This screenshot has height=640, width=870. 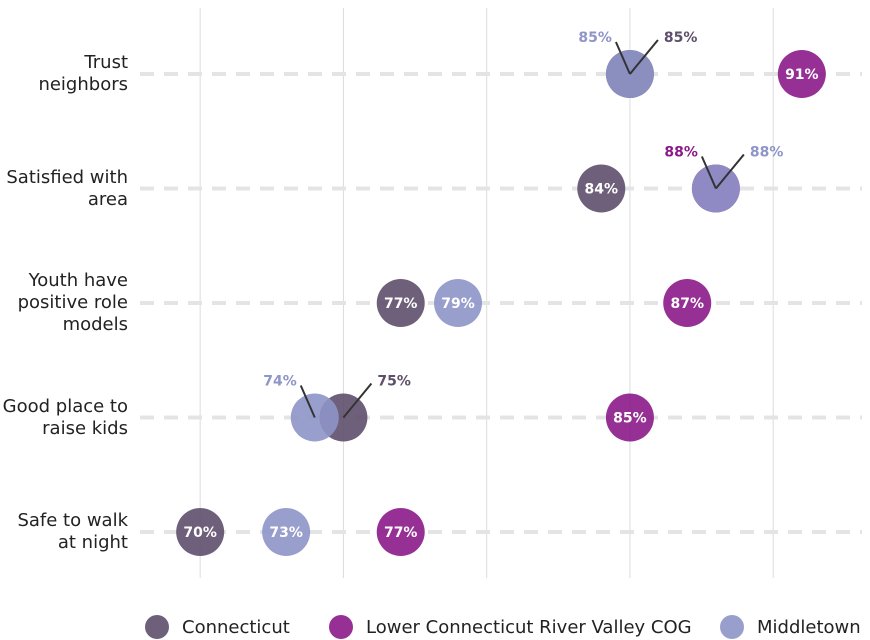 What do you see at coordinates (236, 627) in the screenshot?
I see `legend-label: Connecticut` at bounding box center [236, 627].